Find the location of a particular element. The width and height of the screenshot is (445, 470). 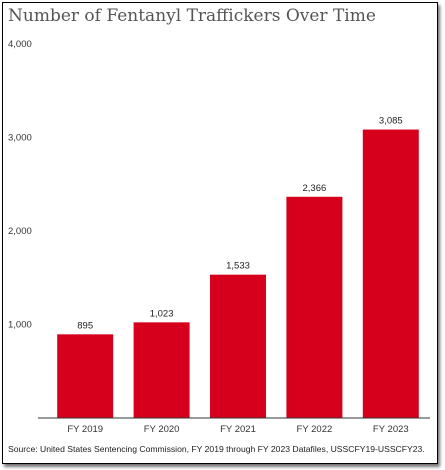

data-label: 2,366 is located at coordinates (315, 188).